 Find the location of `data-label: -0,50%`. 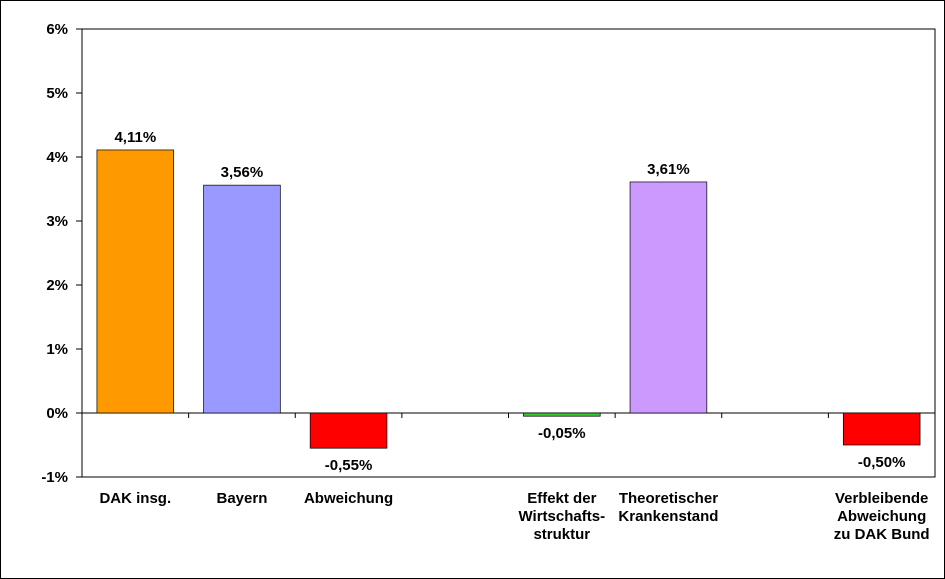

data-label: -0,50% is located at coordinates (882, 462).